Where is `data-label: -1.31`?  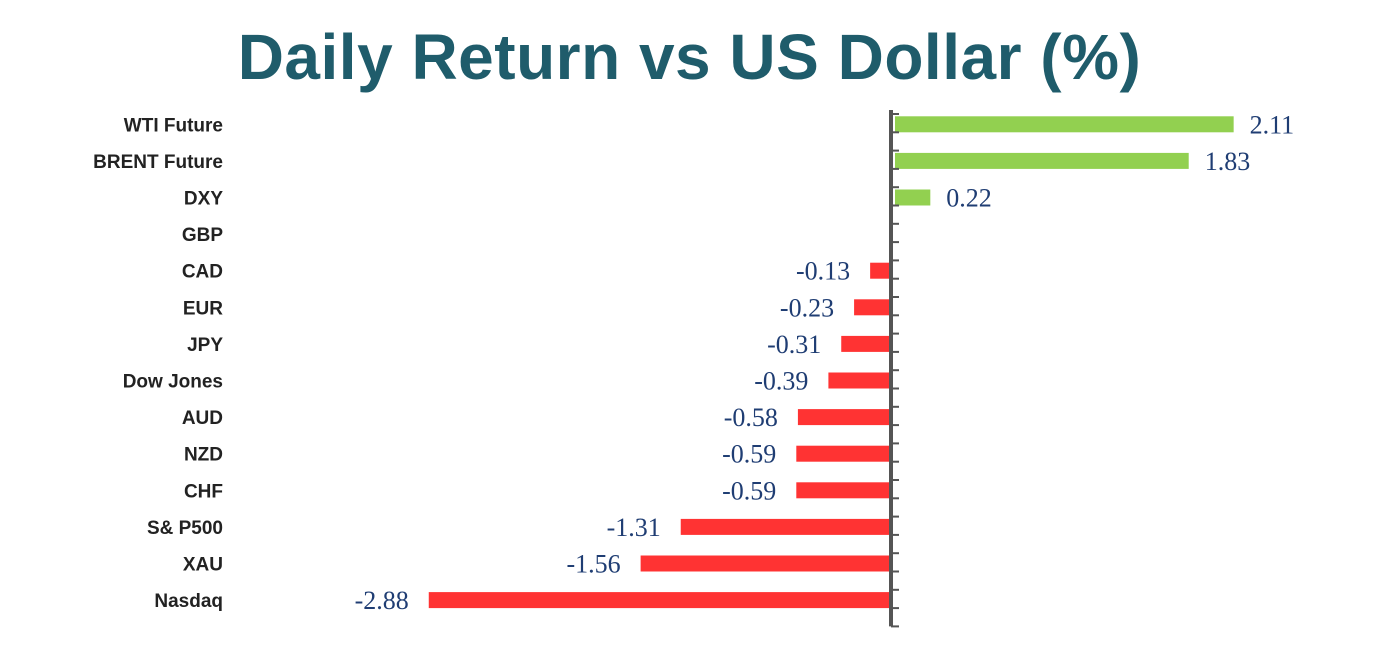
data-label: -1.31 is located at coordinates (634, 527).